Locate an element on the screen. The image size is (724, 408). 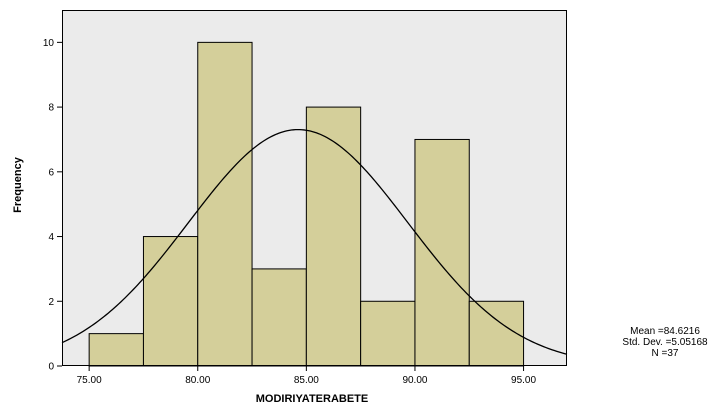
y-axis: 0 2 4 6 8 10 is located at coordinates (52, 205).